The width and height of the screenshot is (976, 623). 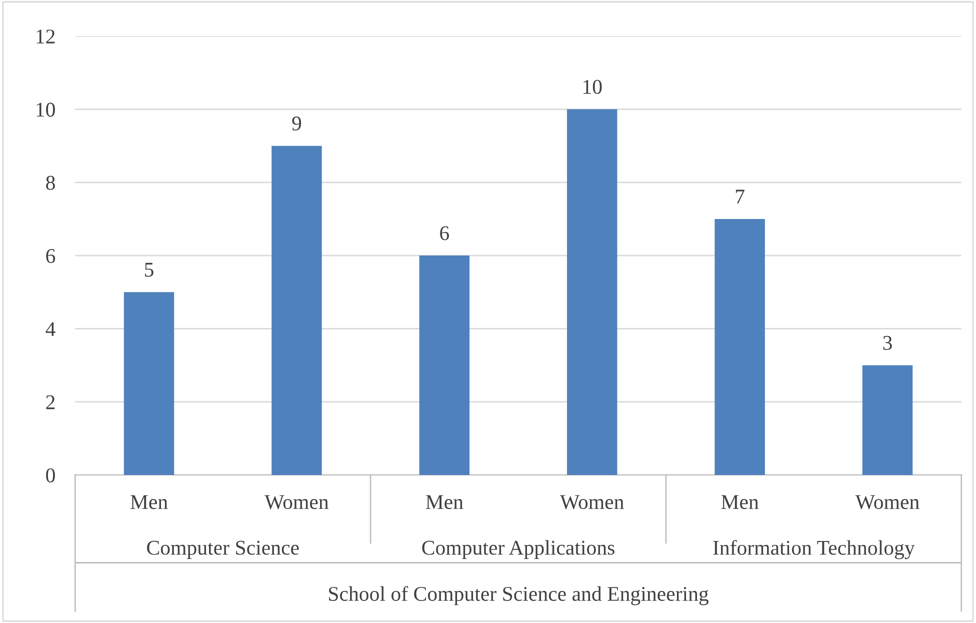 What do you see at coordinates (518, 550) in the screenshot?
I see `text: Computer Applications` at bounding box center [518, 550].